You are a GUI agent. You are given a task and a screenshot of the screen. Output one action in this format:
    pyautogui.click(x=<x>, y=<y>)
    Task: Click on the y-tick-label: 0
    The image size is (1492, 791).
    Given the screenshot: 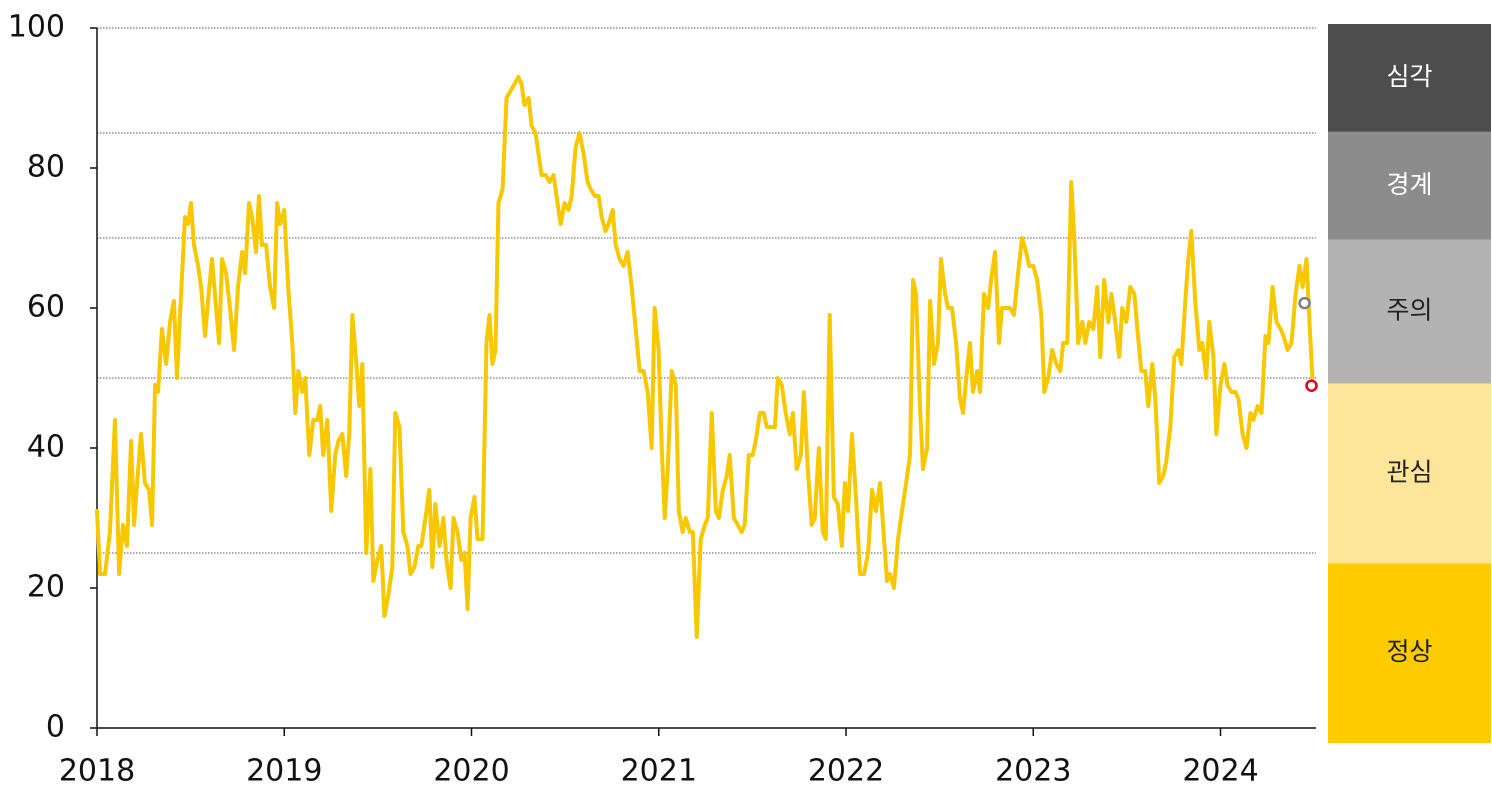 What is the action you would take?
    pyautogui.click(x=55, y=727)
    